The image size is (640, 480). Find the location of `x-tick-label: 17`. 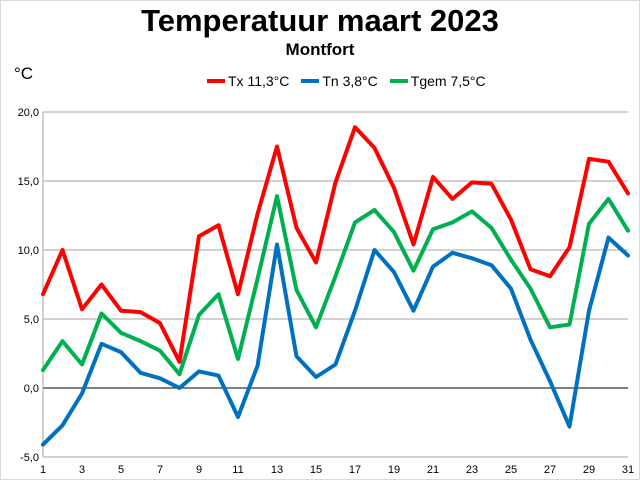

x-tick-label: 17 is located at coordinates (355, 470).